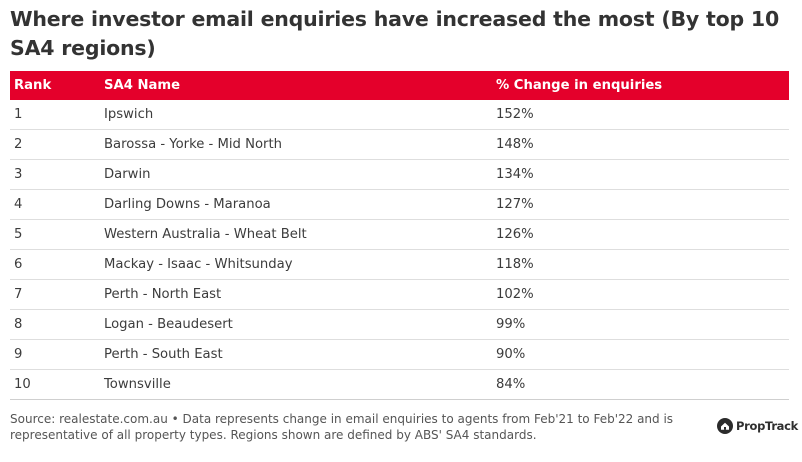  Describe the element at coordinates (57, 234) in the screenshot. I see `rank-cell: 5` at that location.